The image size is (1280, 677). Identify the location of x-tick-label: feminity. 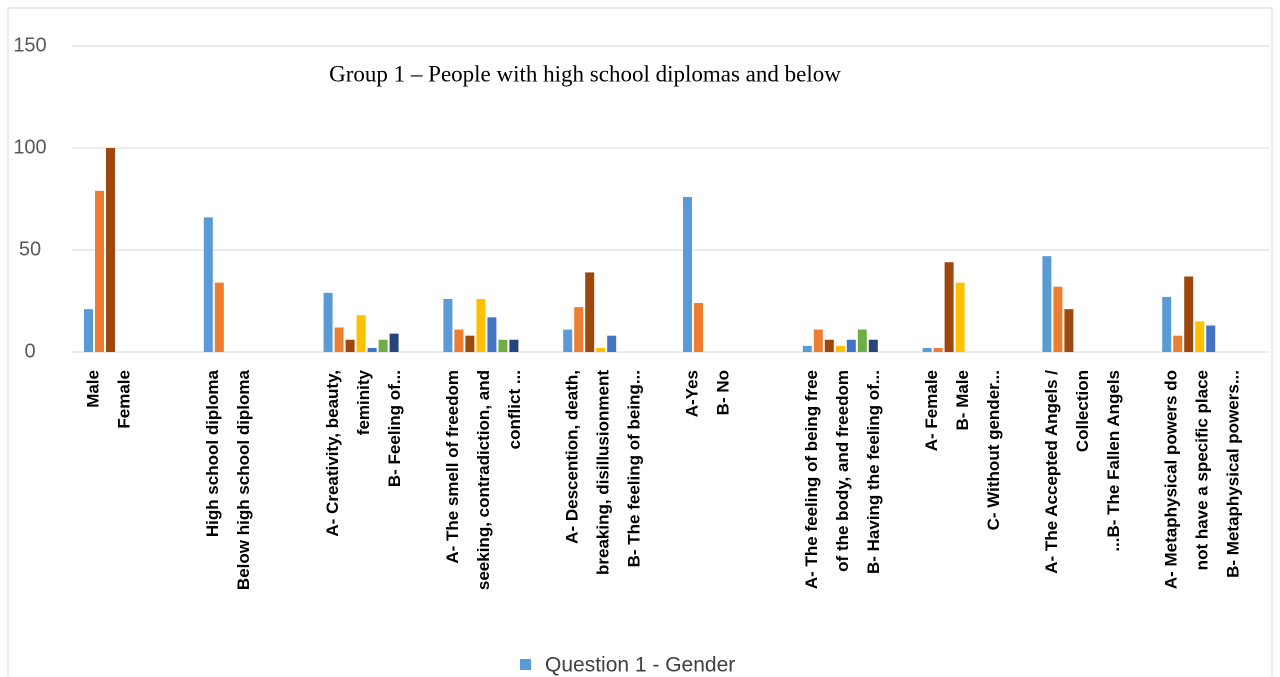
(363, 402).